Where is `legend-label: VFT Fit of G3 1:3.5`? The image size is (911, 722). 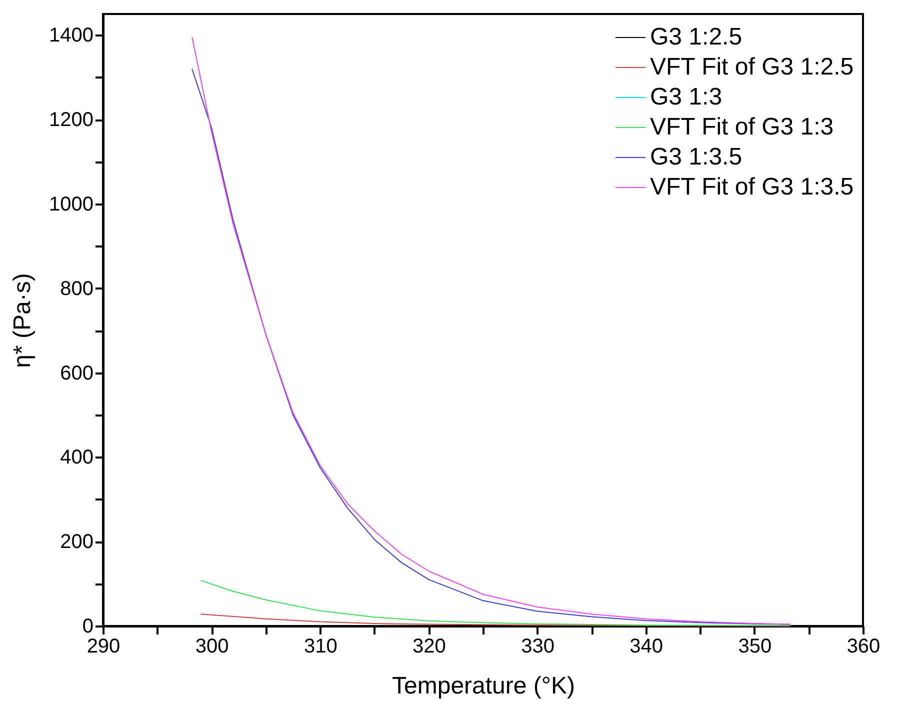 legend-label: VFT Fit of G3 1:3.5 is located at coordinates (752, 187).